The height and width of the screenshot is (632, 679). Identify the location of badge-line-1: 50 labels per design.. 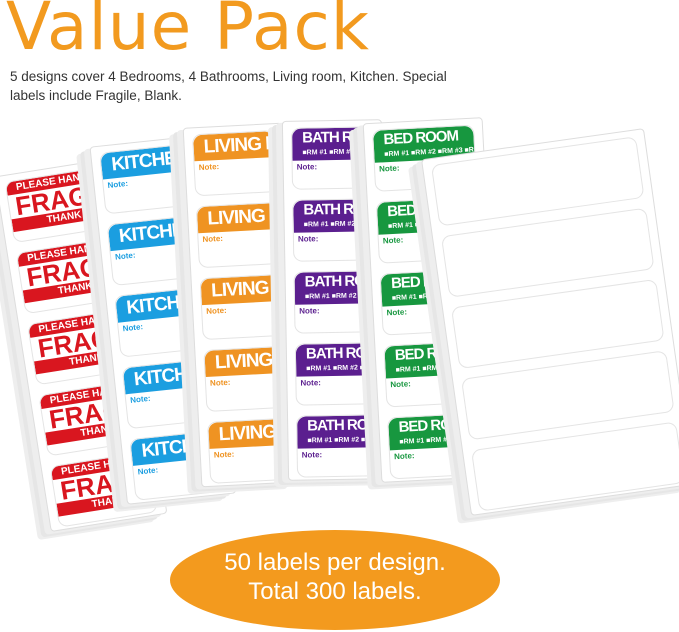
(335, 562).